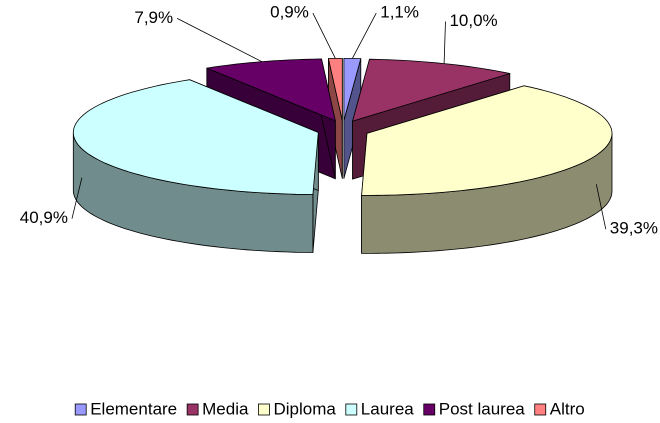  I want to click on data-label: 1,1%, so click(399, 12).